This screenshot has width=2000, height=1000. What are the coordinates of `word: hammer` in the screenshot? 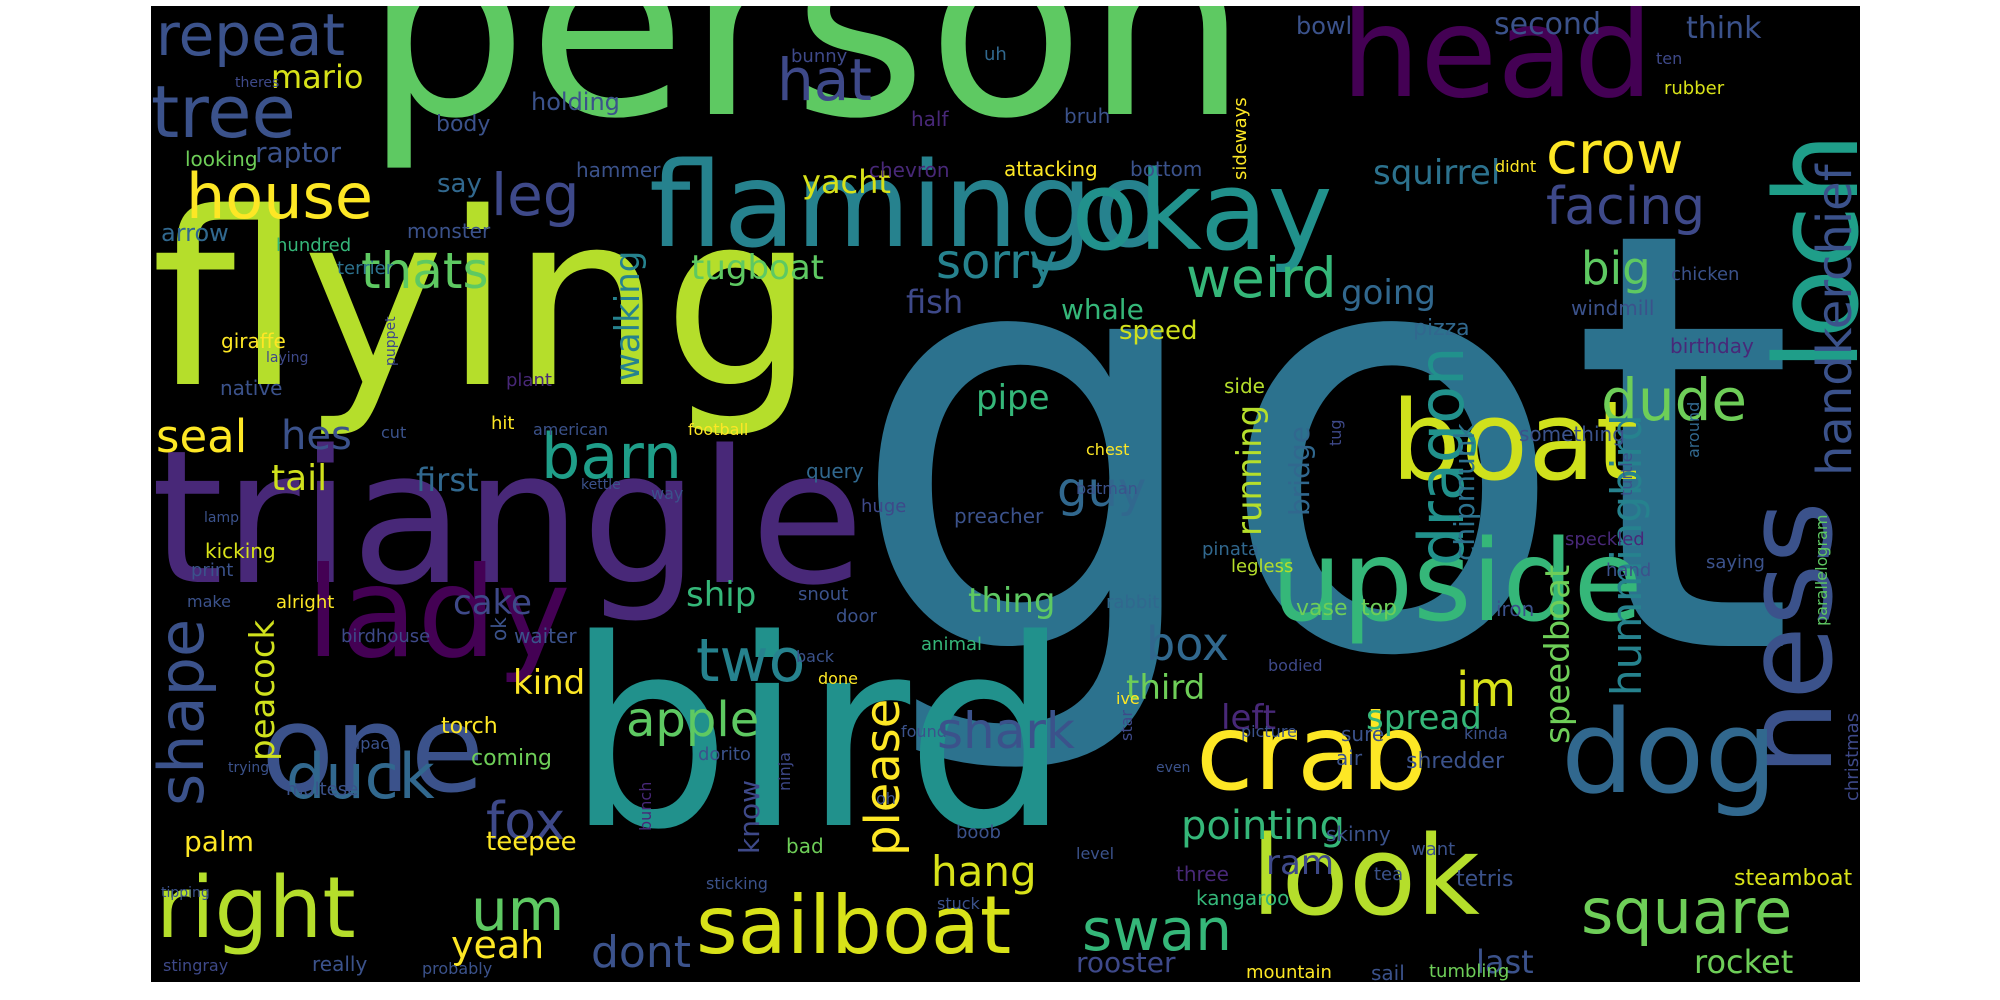 It's located at (618, 170).